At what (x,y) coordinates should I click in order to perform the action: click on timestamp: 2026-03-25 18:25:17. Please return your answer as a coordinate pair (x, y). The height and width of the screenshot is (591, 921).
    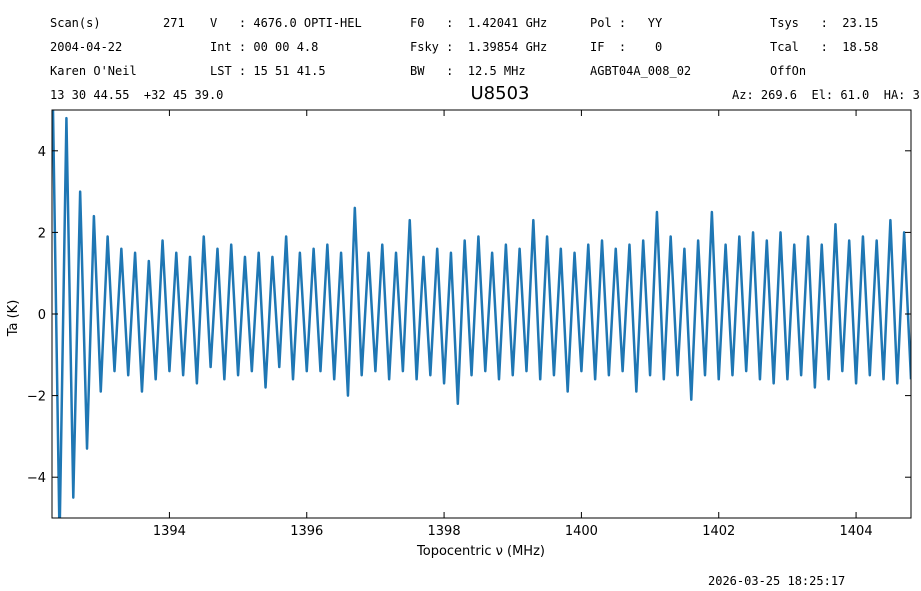
    Looking at the image, I should click on (776, 581).